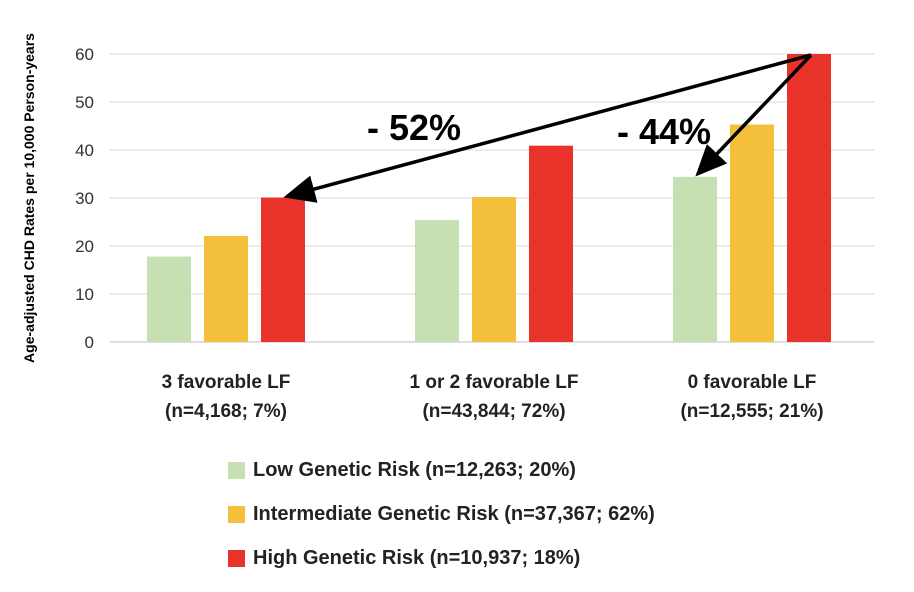  What do you see at coordinates (414, 469) in the screenshot?
I see `legend-label-low: Low Genetic Risk (n=12,263; 20%)` at bounding box center [414, 469].